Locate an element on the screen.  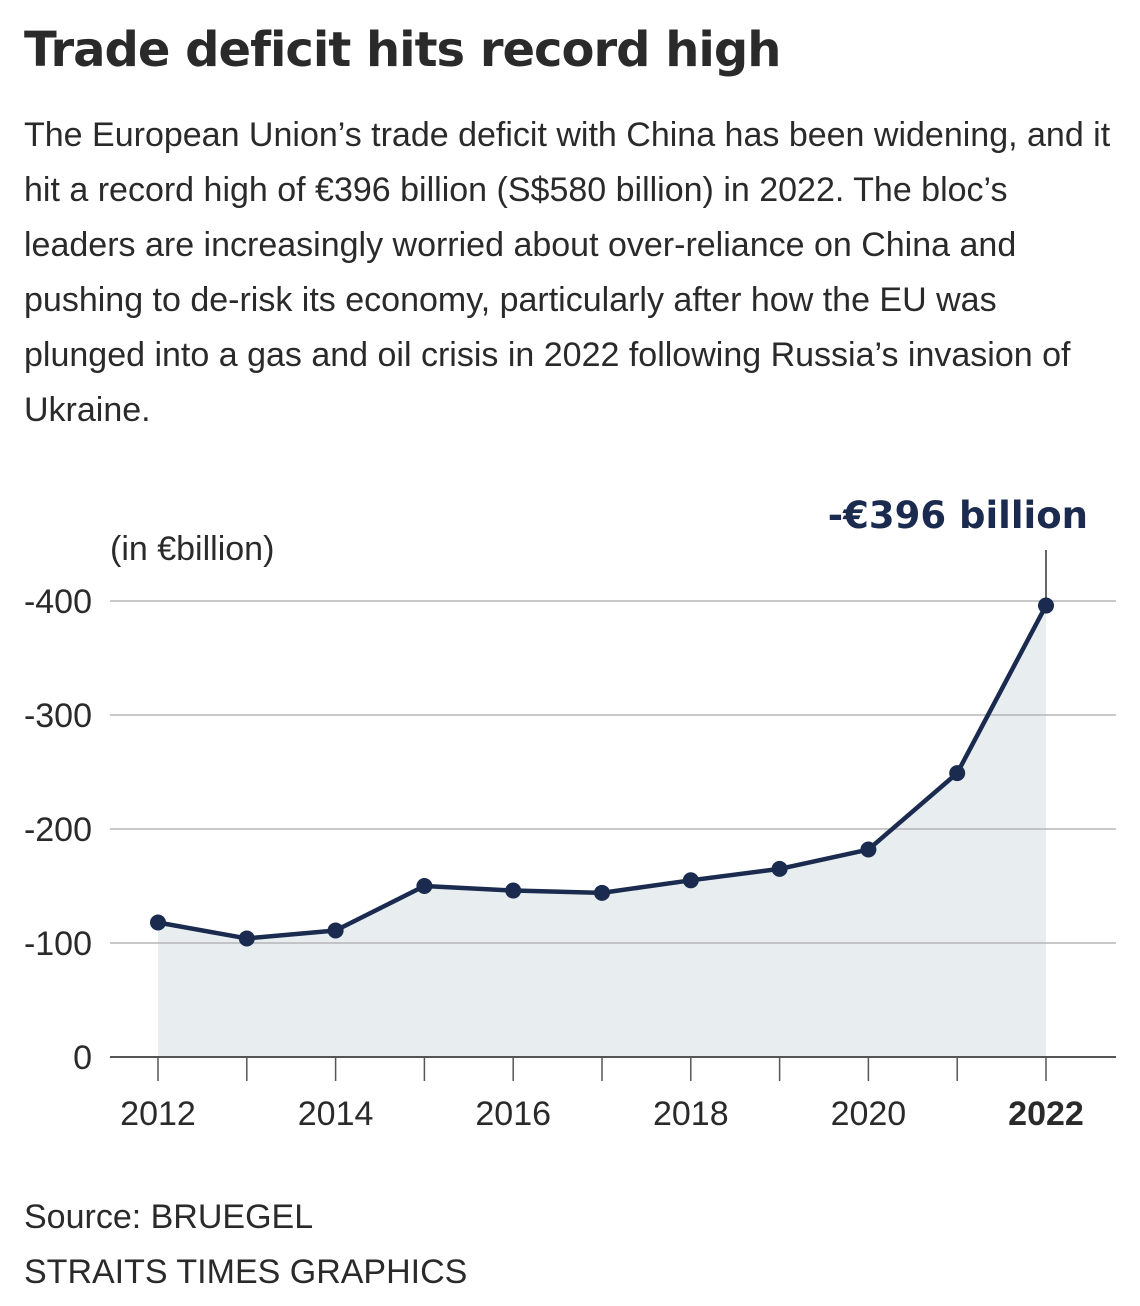
source-note: Source: BRUEGEL is located at coordinates (169, 1217).